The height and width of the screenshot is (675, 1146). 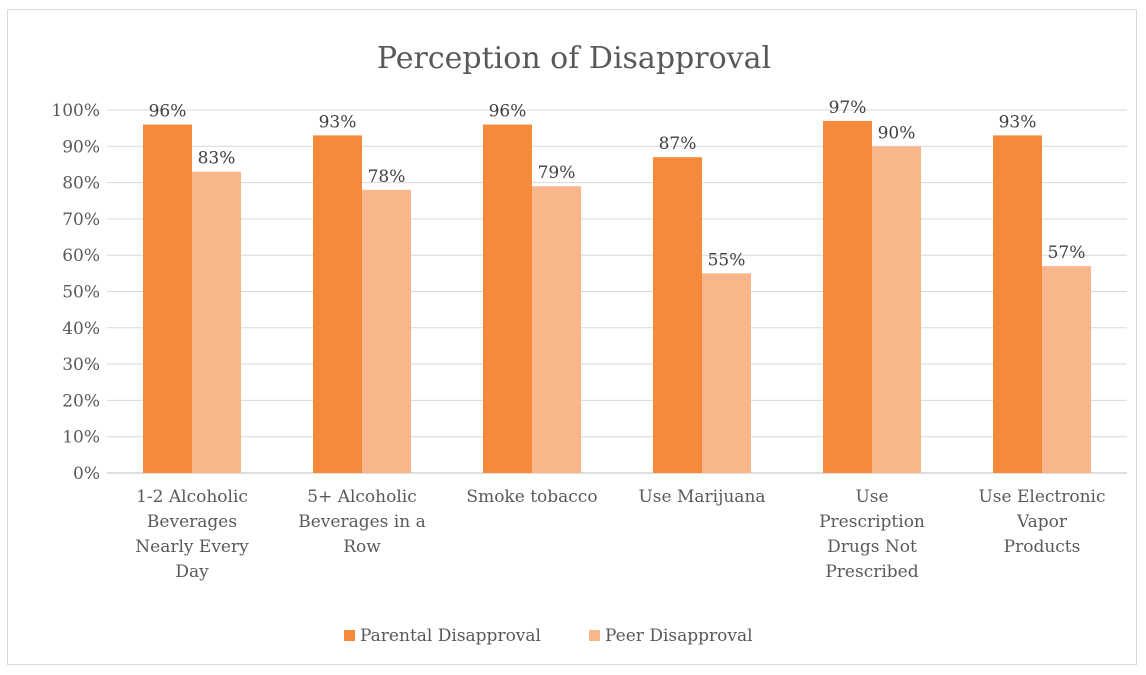 I want to click on data-label: 90%, so click(x=897, y=133).